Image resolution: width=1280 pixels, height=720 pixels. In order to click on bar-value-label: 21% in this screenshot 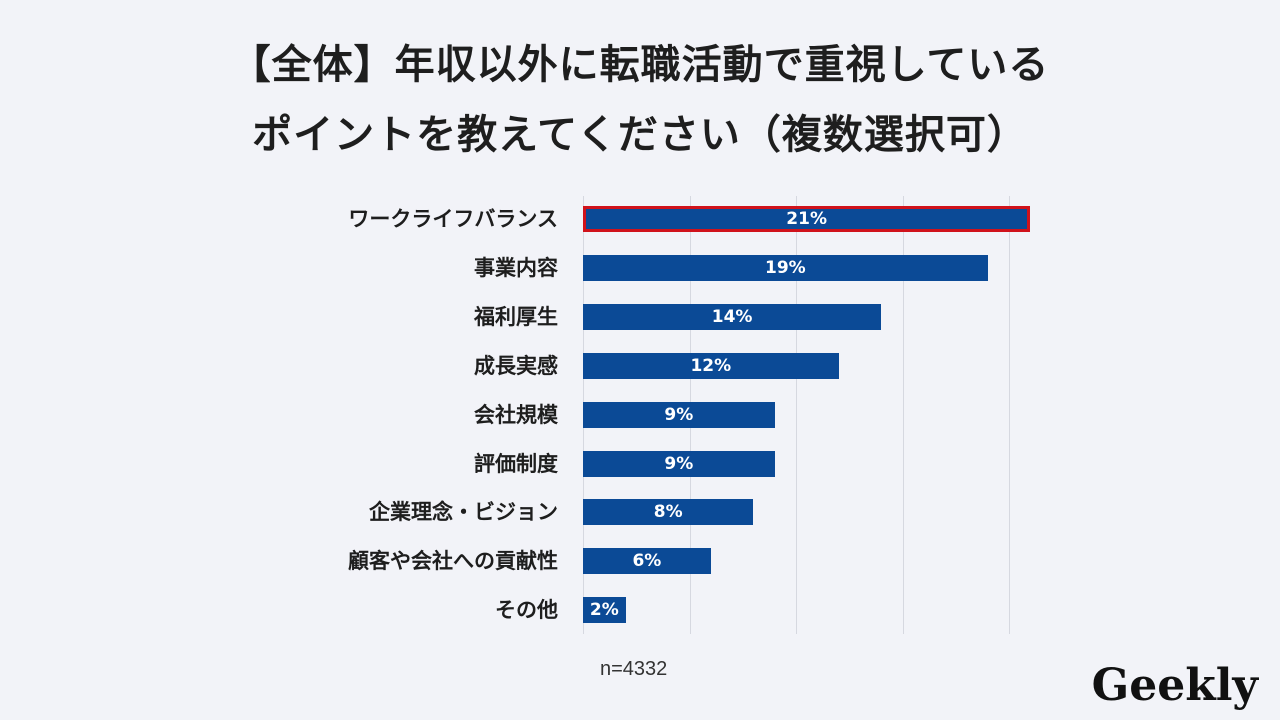, I will do `click(806, 219)`.